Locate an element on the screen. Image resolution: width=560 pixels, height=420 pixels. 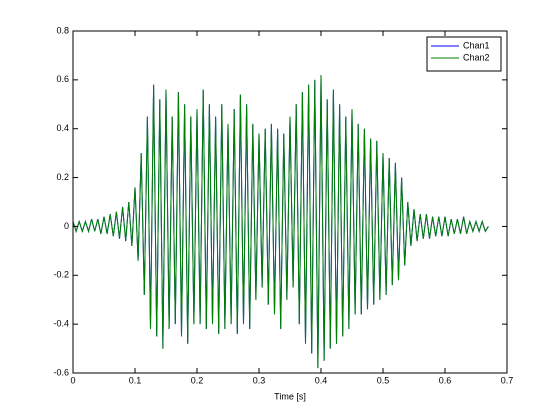
y-tick-label: 0.2 is located at coordinates (62, 177).